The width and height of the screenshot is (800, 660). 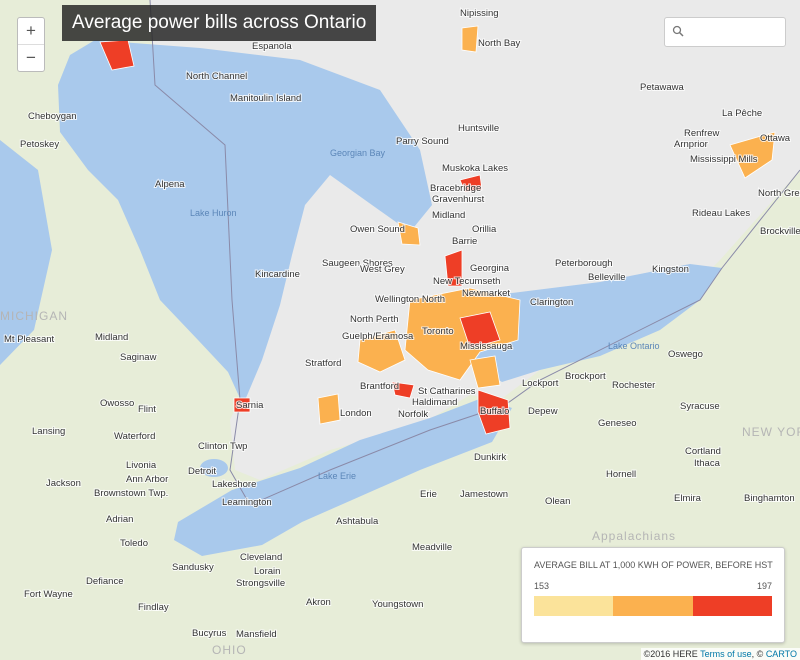 I want to click on place-label: Saugeen Shores, so click(x=357, y=263).